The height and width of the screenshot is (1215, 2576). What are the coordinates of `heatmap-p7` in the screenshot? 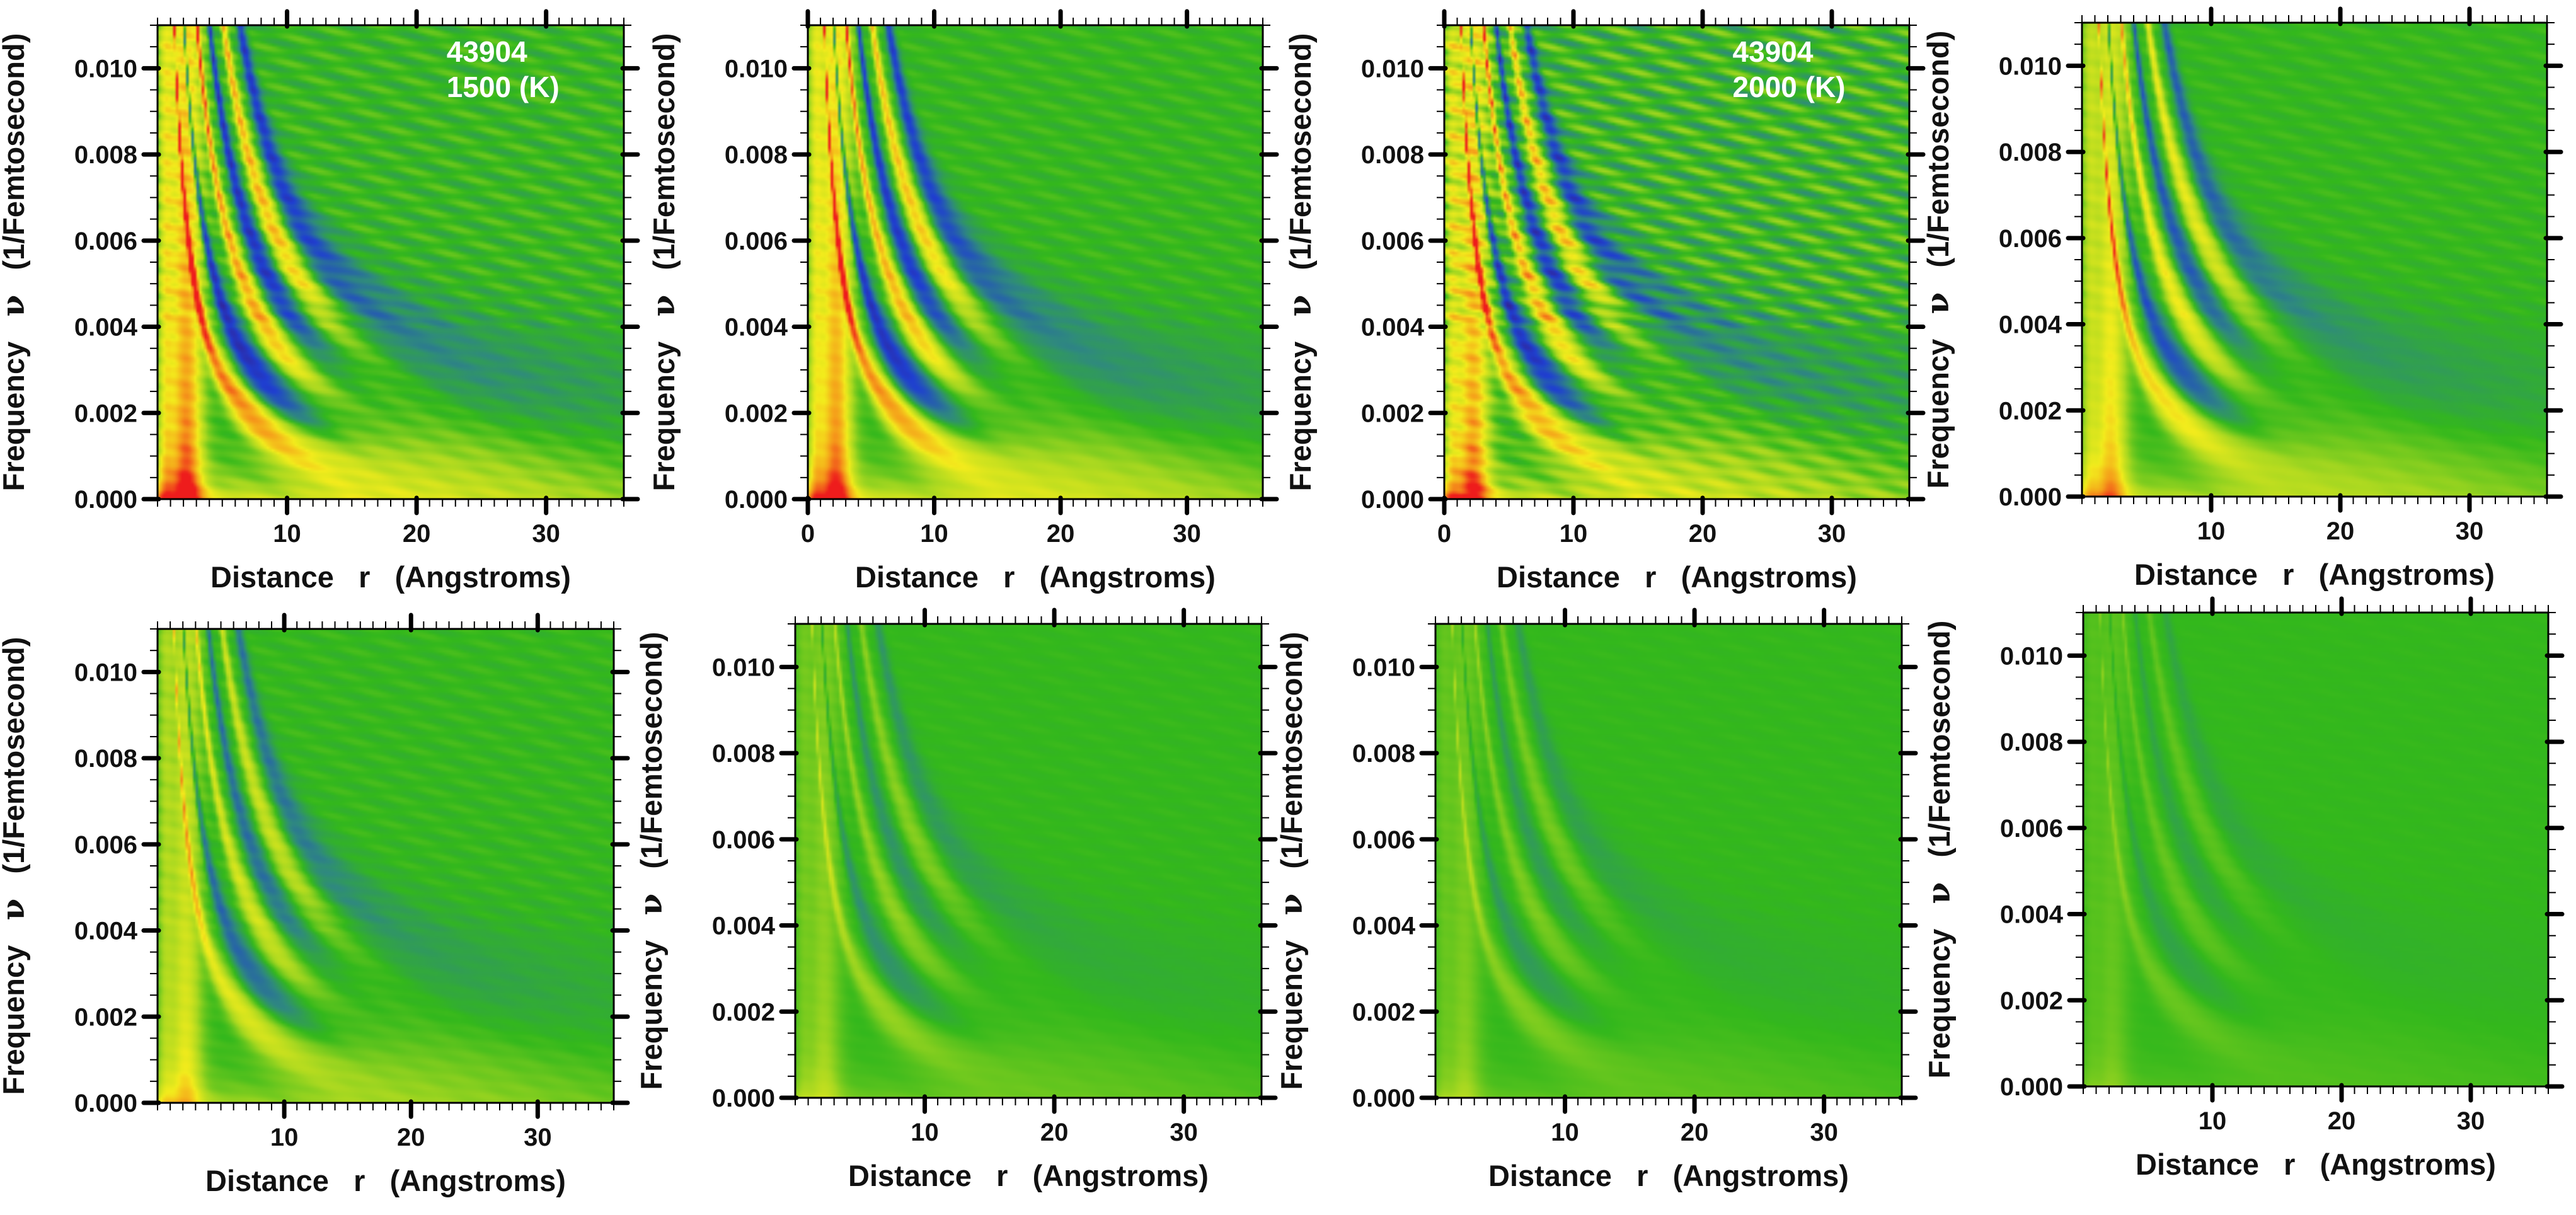 It's located at (1668, 861).